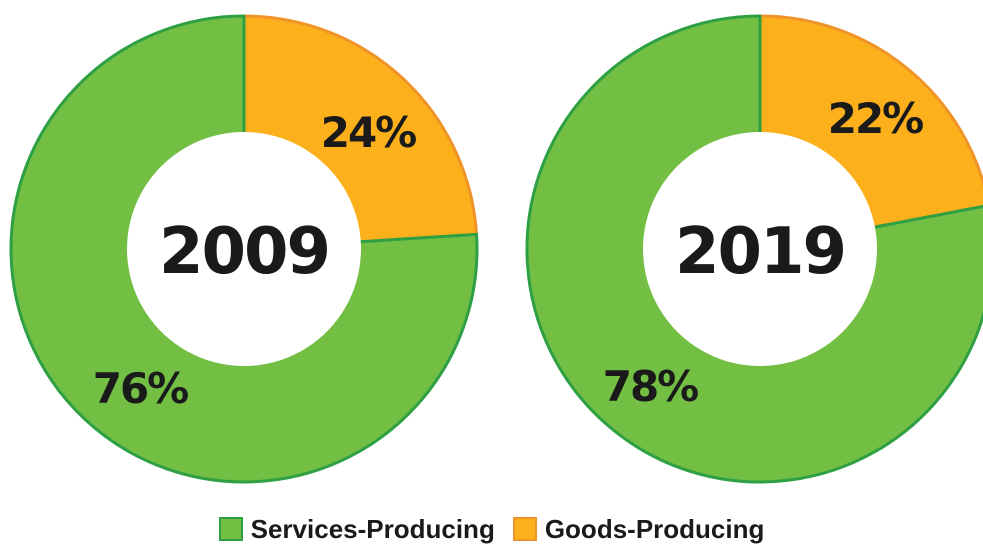 The width and height of the screenshot is (983, 546). I want to click on data-label-goods: 24%, so click(368, 132).